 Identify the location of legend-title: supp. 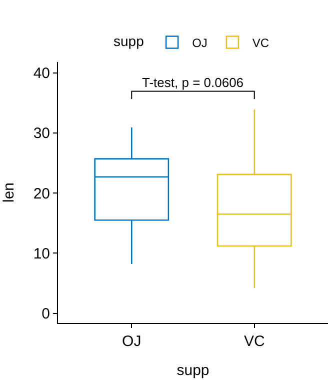
(129, 40).